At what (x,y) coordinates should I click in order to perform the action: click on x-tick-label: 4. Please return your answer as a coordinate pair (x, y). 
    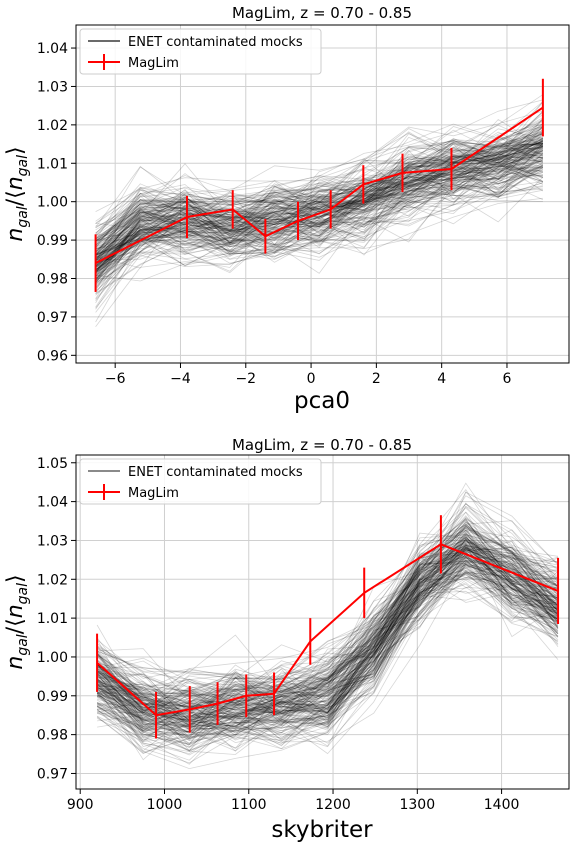
    Looking at the image, I should click on (441, 379).